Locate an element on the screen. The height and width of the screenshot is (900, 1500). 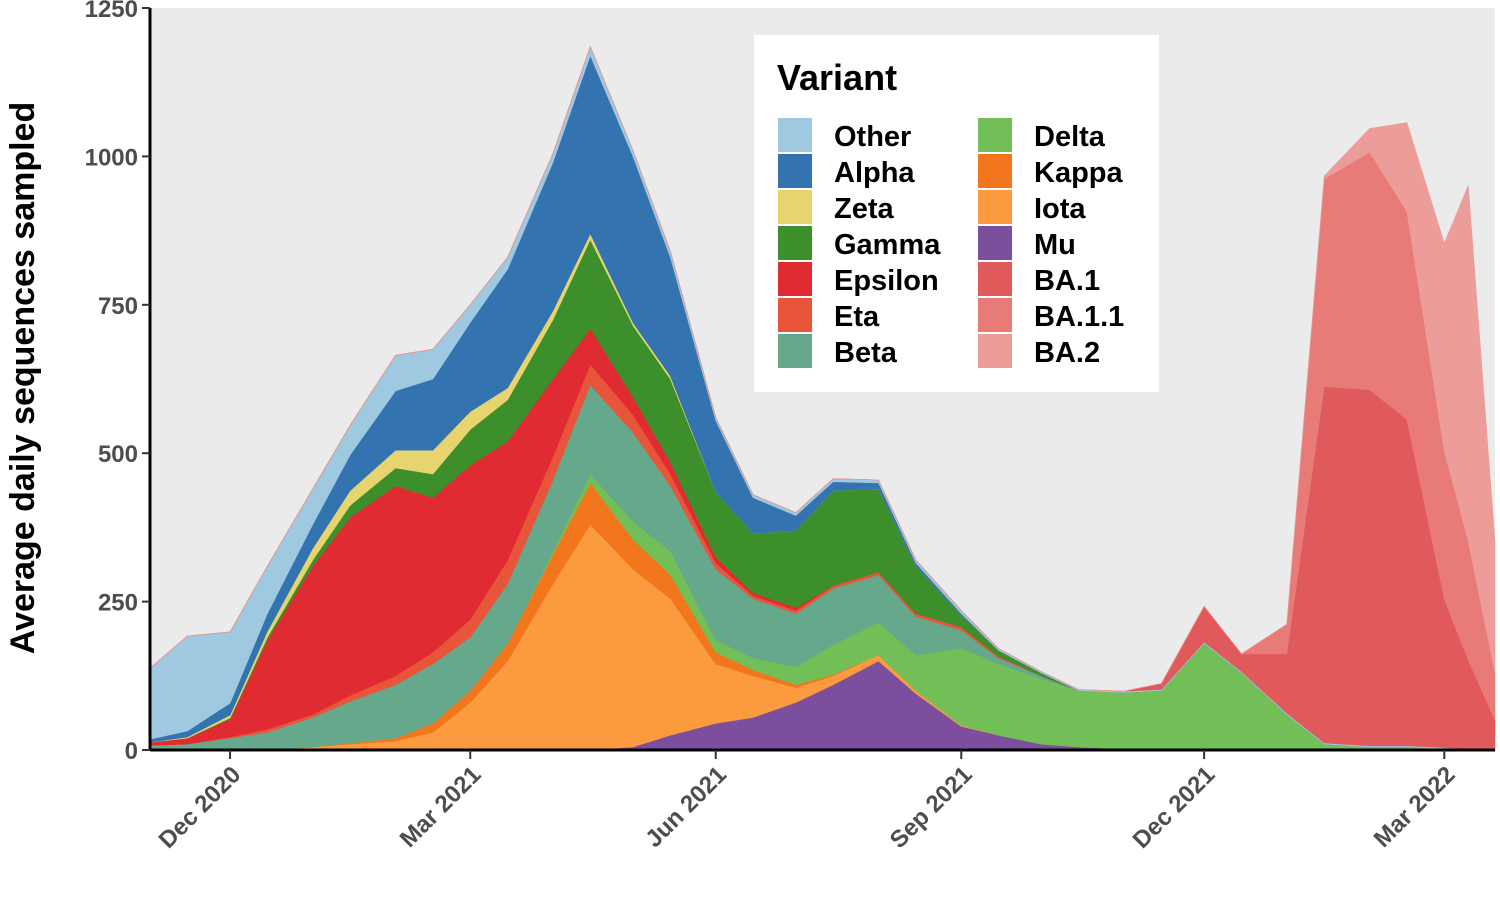
legend-item-delta: Delta is located at coordinates (1042, 135).